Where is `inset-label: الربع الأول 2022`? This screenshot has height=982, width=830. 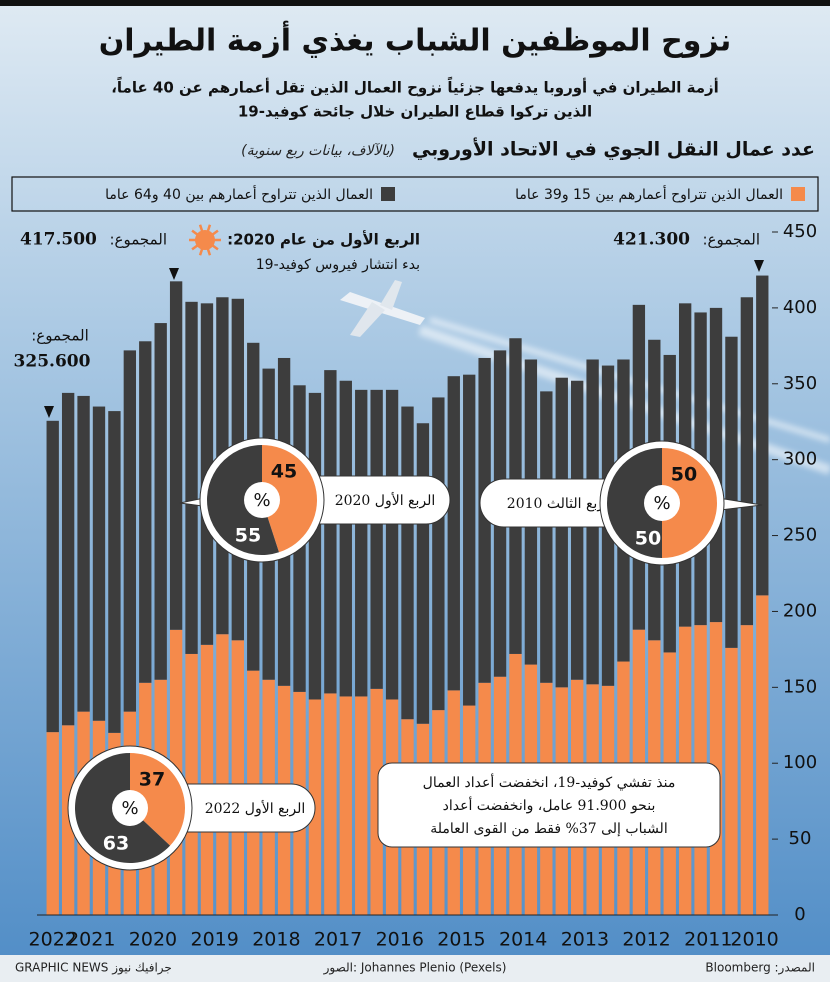
inset-label: الربع الأول 2022 is located at coordinates (255, 808).